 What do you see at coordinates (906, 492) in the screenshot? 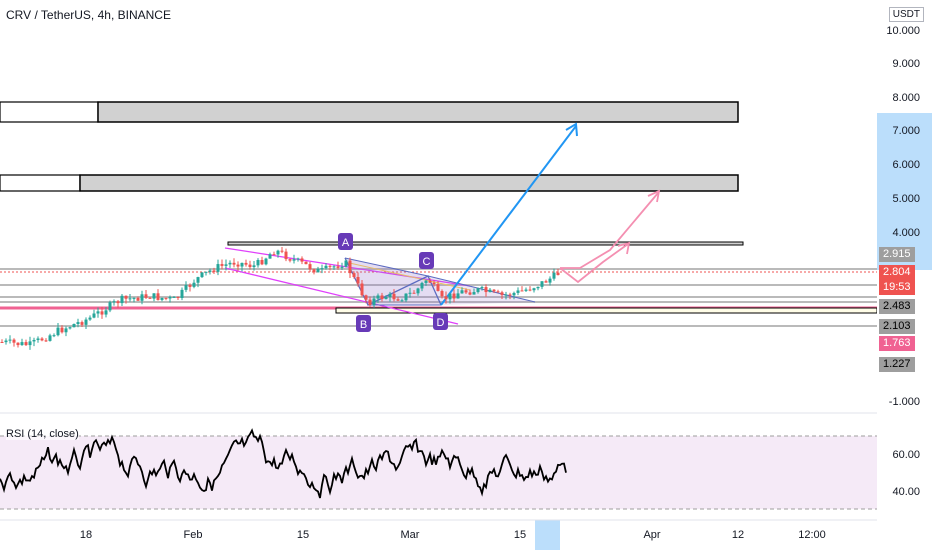
I see `rsi-axis-tick: 40.00` at bounding box center [906, 492].